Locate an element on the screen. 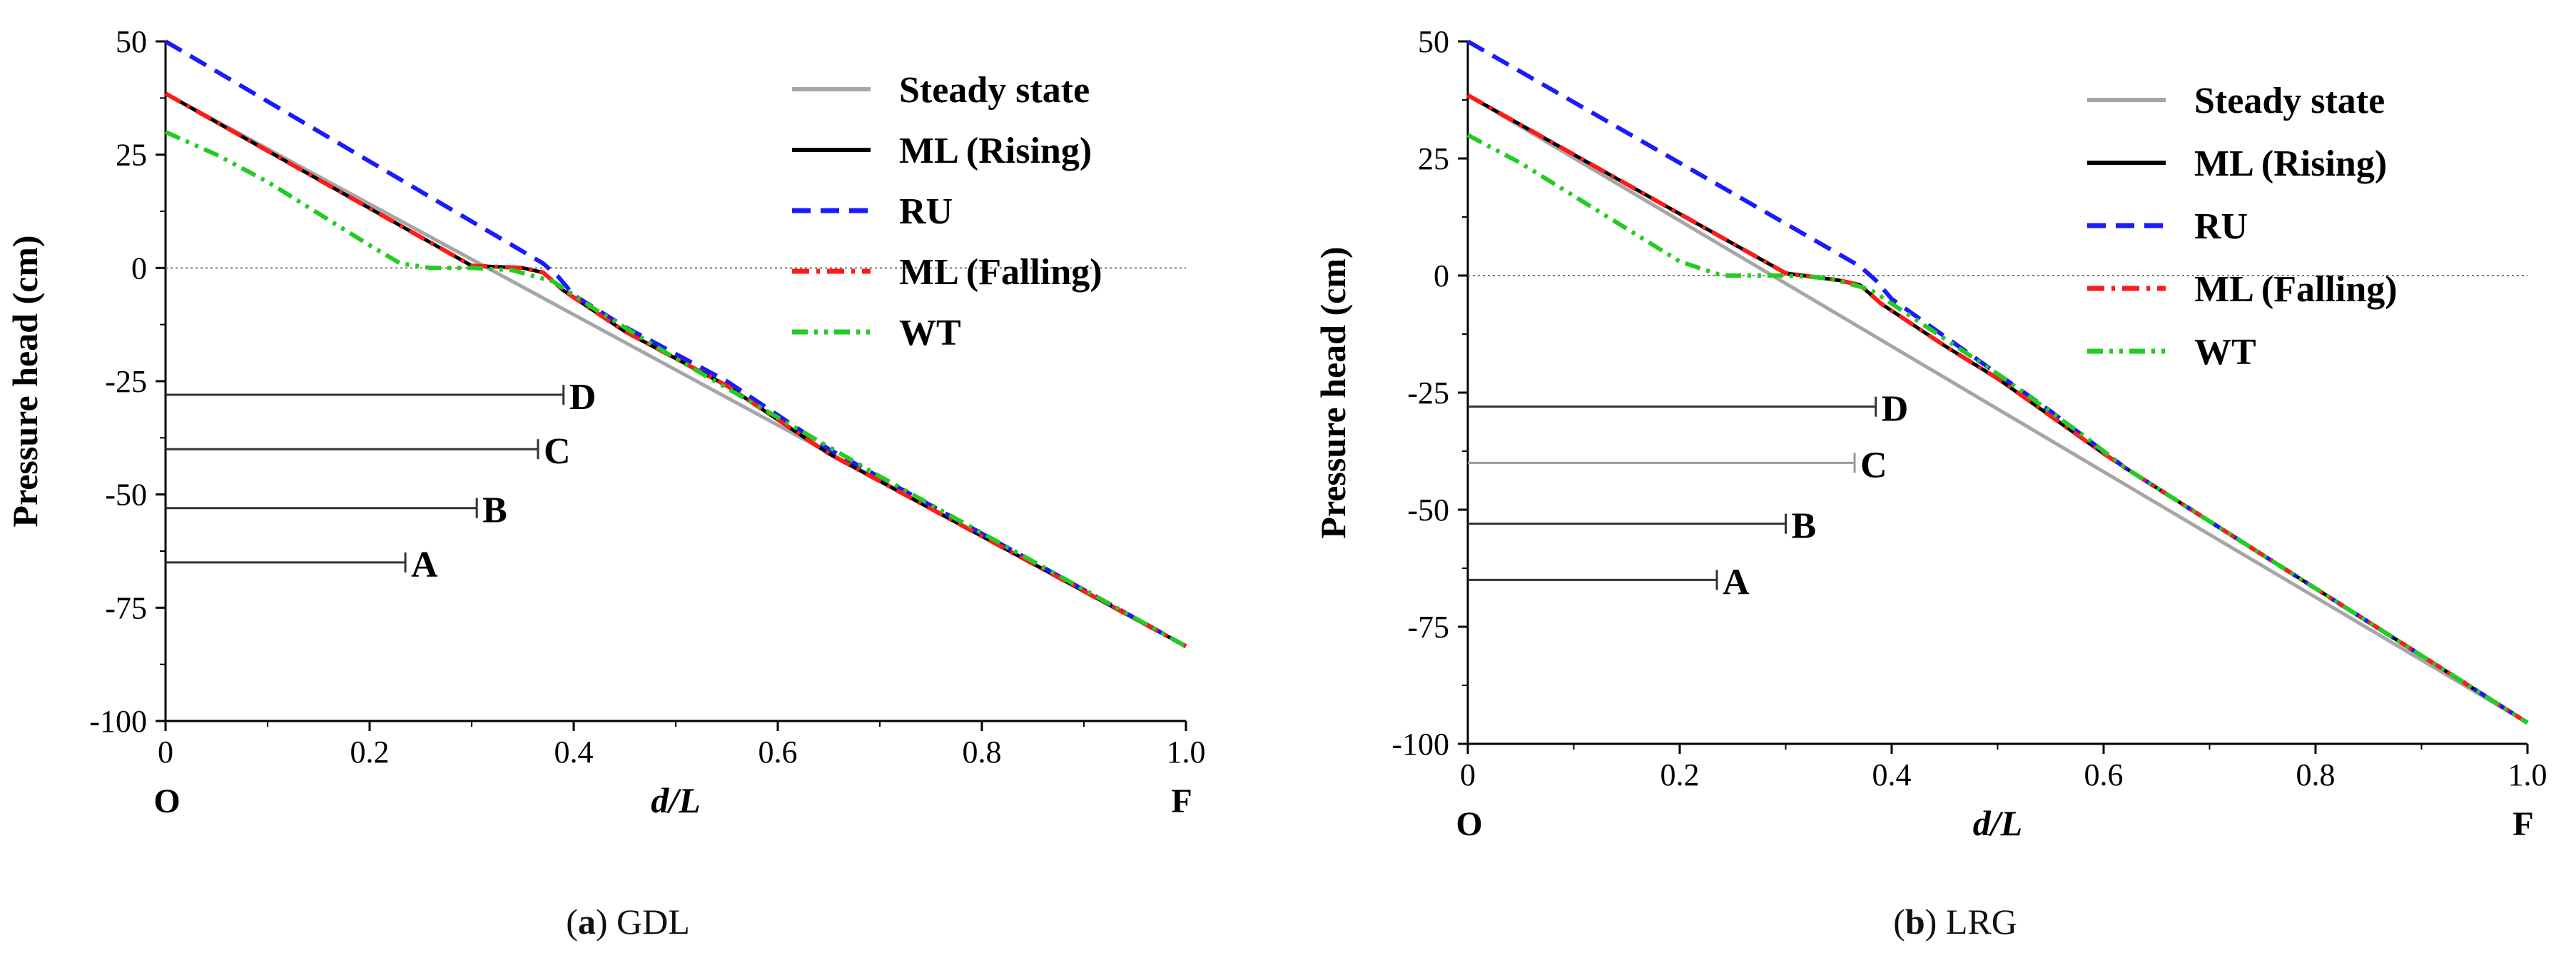  pb-legend-label: ML (Rising) is located at coordinates (2290, 163).